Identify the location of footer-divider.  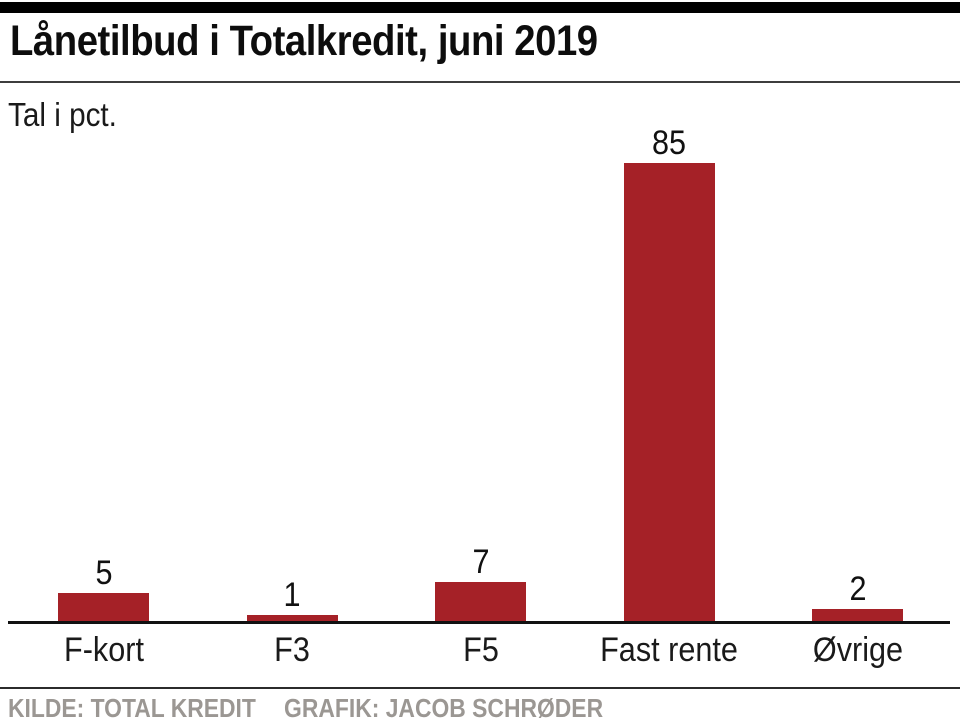
(480, 688).